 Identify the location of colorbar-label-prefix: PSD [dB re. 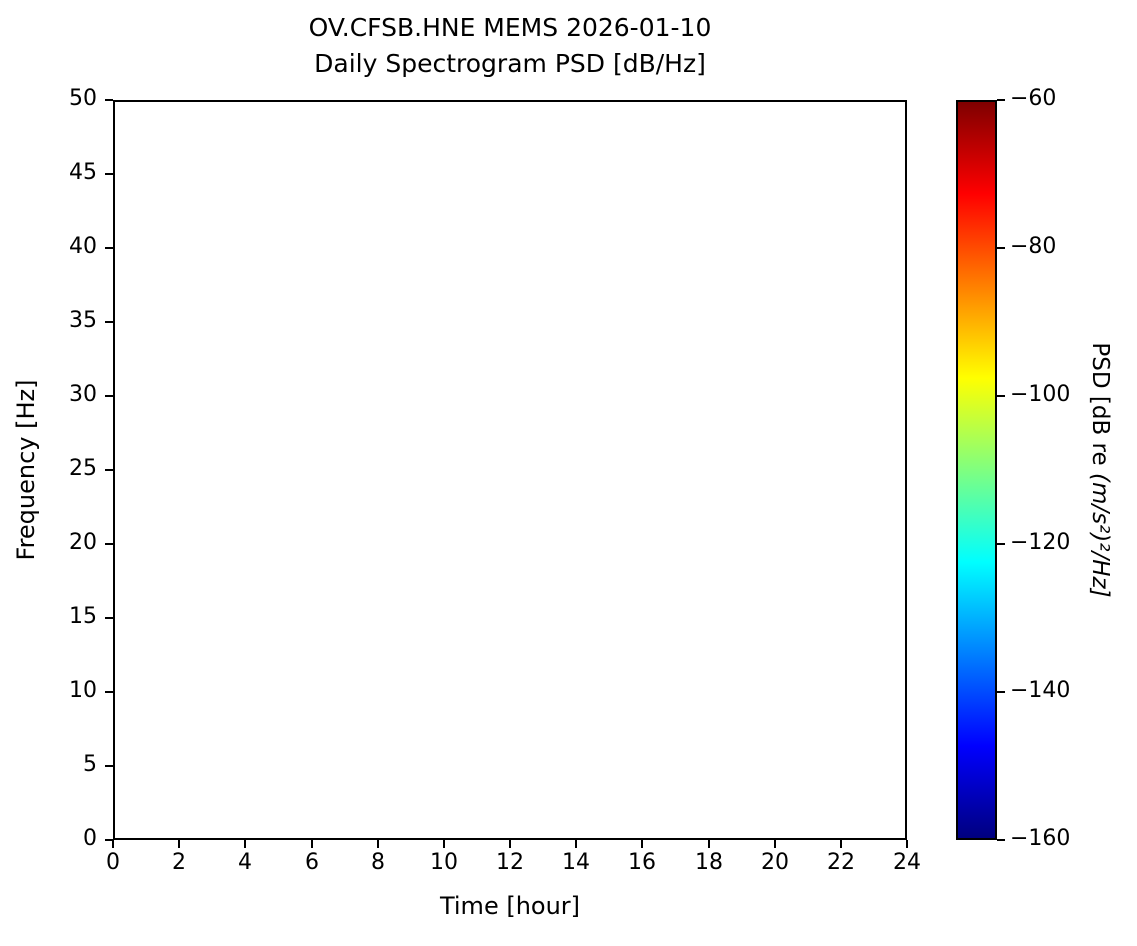
(1100, 407).